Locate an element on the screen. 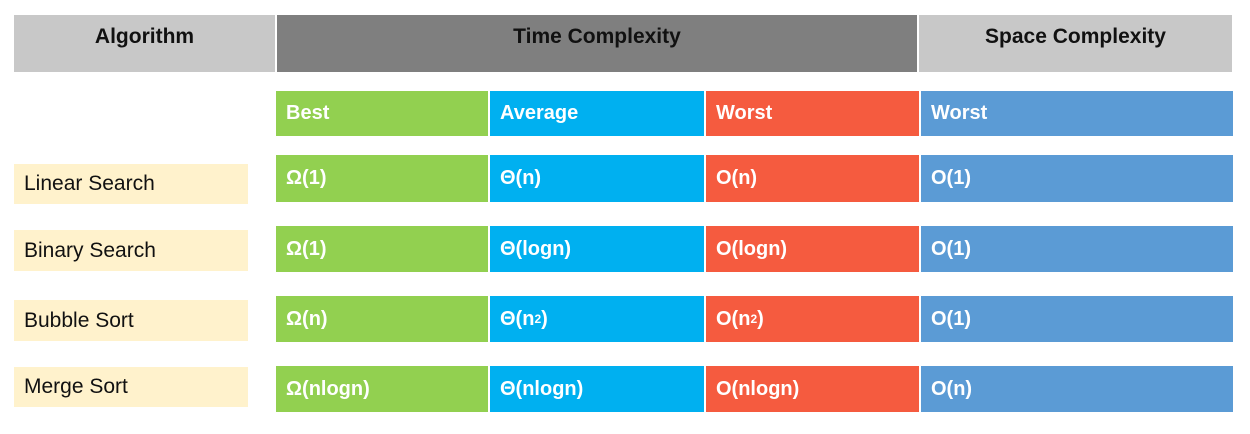 This screenshot has height=434, width=1250. cell-worst-base: O(n is located at coordinates (733, 318).